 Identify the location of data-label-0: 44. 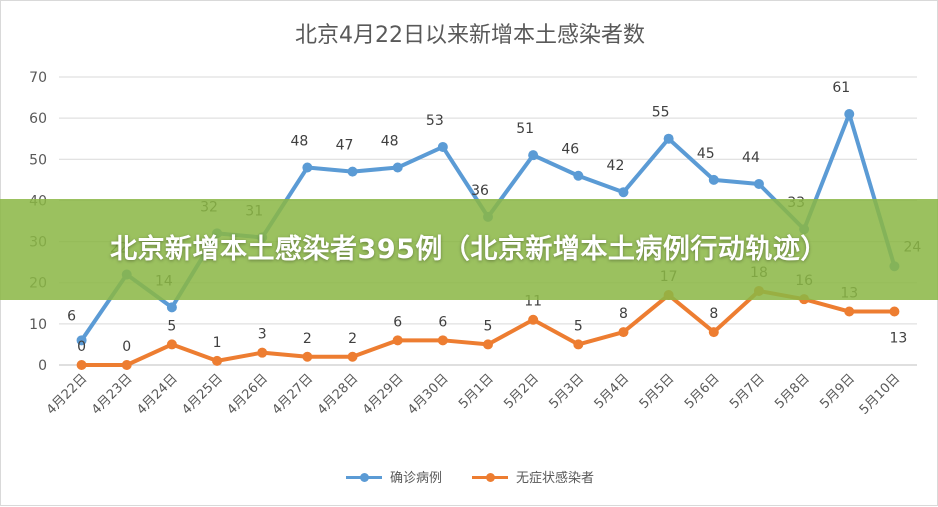
(751, 158).